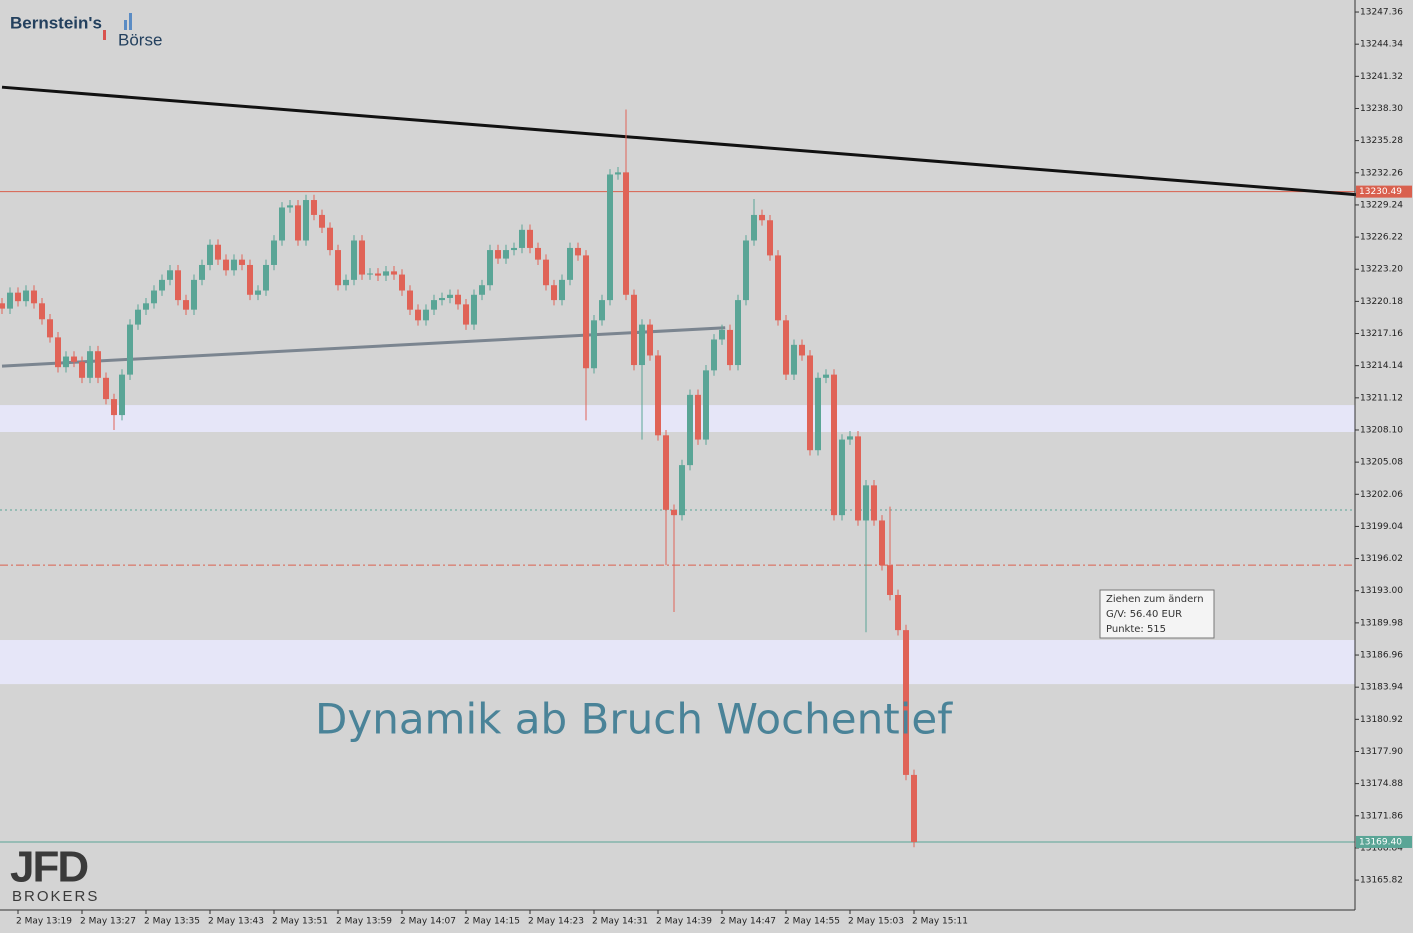 This screenshot has height=933, width=1413. I want to click on y-tick-label: 13223.20, so click(1381, 270).